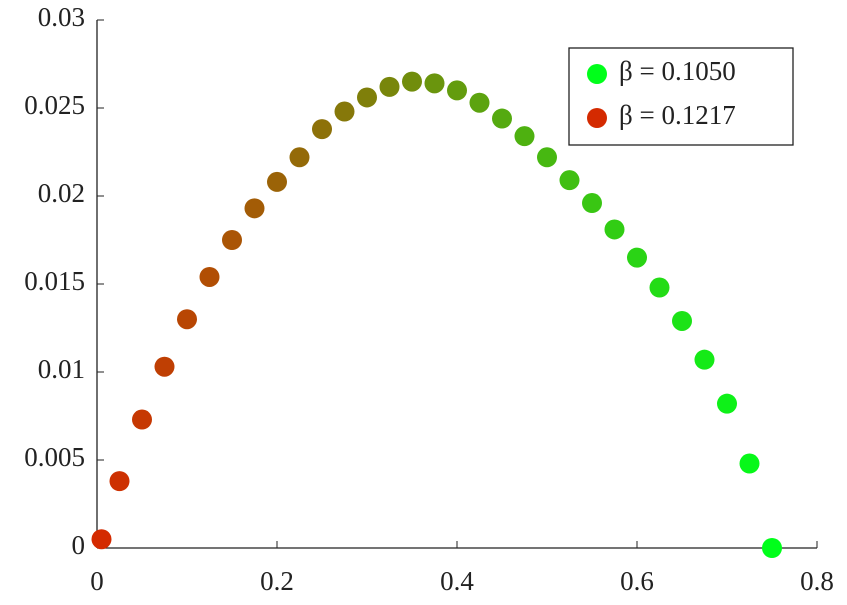 This screenshot has width=847, height=605. What do you see at coordinates (457, 581) in the screenshot?
I see `x-tick-label: 0.4` at bounding box center [457, 581].